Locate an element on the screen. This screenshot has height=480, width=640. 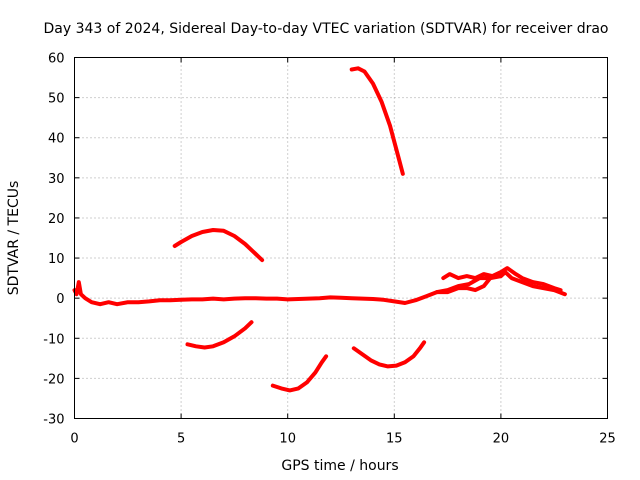
series-arc-d is located at coordinates (299, 373).